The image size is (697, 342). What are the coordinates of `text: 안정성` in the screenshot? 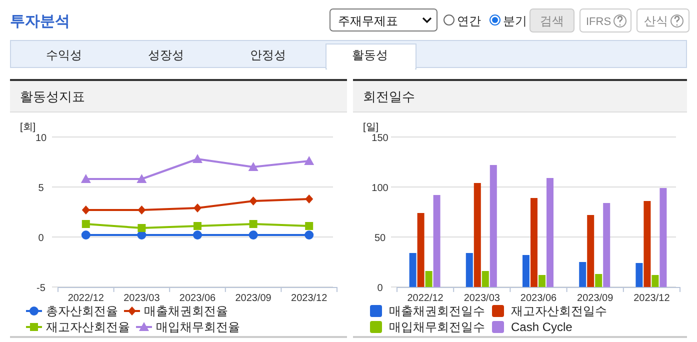 It's located at (268, 55).